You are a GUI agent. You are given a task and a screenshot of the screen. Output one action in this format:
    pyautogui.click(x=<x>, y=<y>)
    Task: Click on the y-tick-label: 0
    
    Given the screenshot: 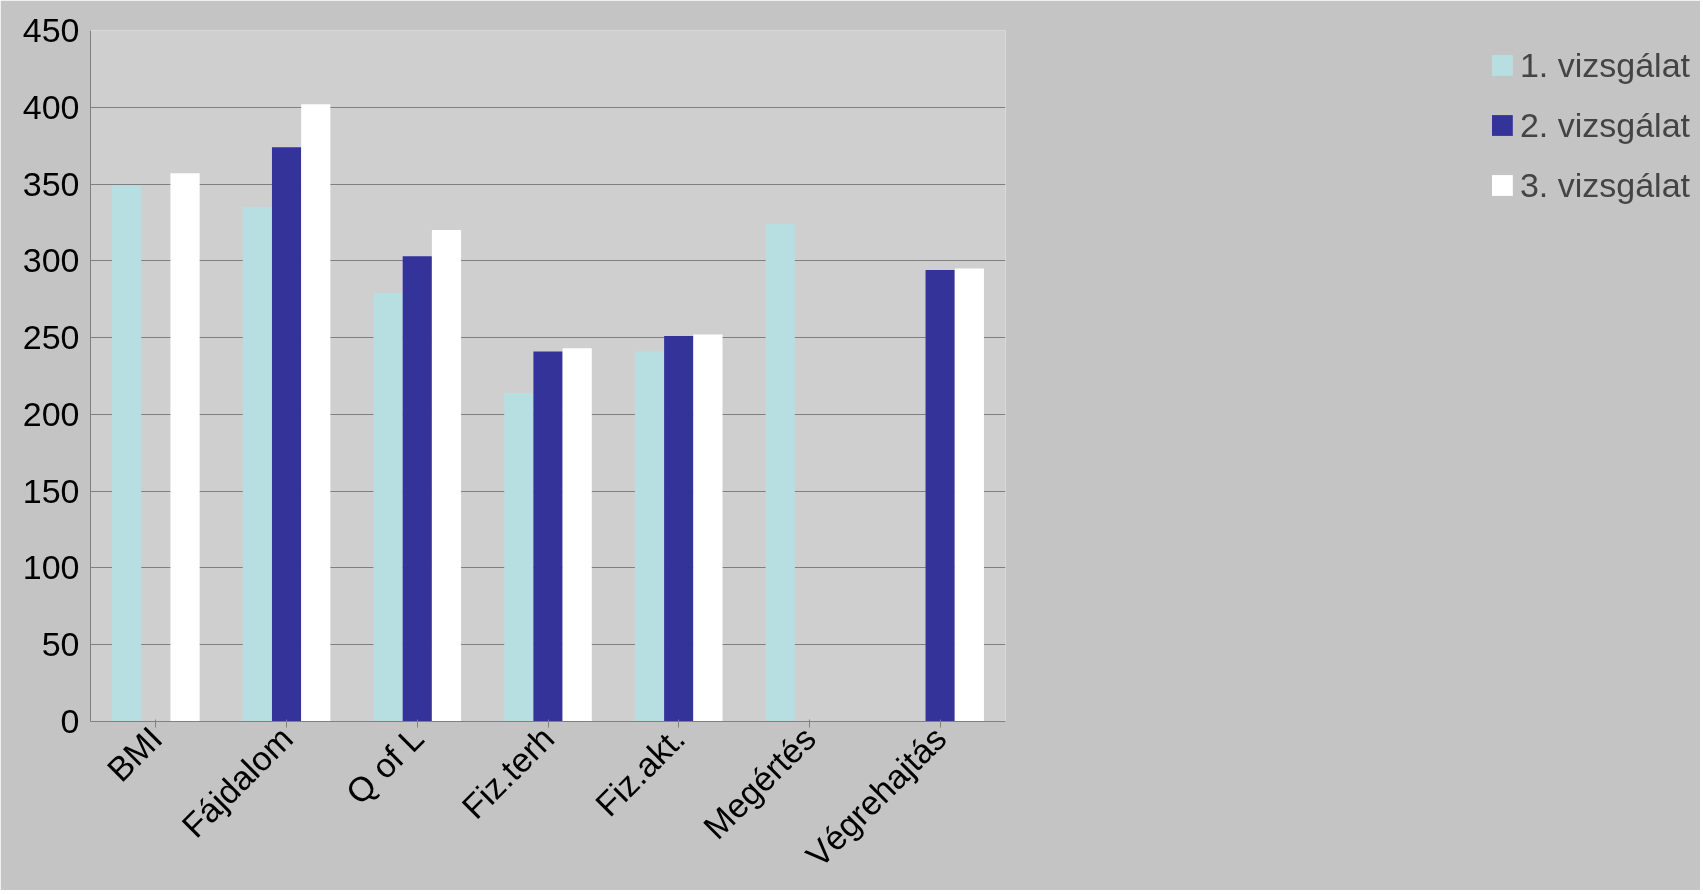 What is the action you would take?
    pyautogui.click(x=70, y=721)
    